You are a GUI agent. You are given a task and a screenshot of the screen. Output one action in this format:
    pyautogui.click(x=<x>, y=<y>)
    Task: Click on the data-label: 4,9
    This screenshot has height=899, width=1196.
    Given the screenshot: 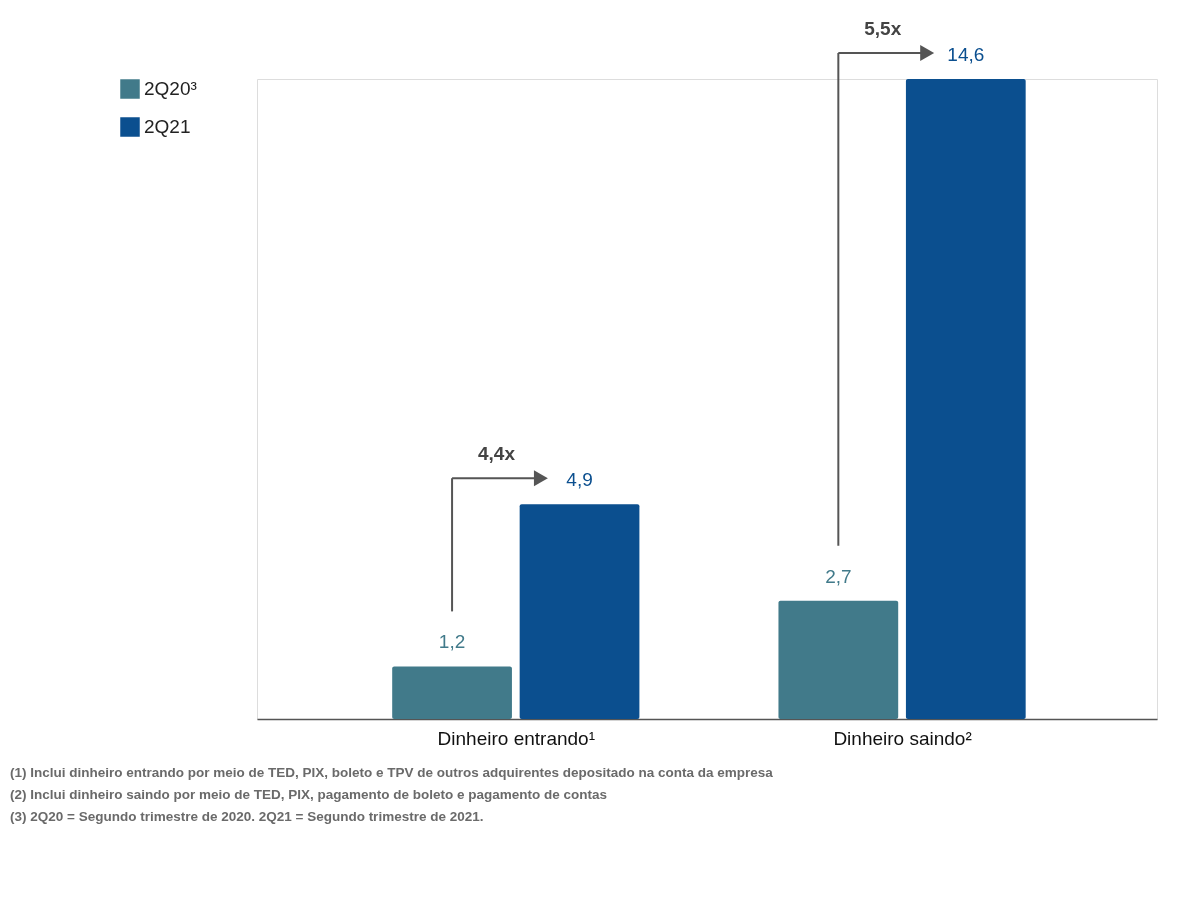 What is the action you would take?
    pyautogui.click(x=579, y=480)
    